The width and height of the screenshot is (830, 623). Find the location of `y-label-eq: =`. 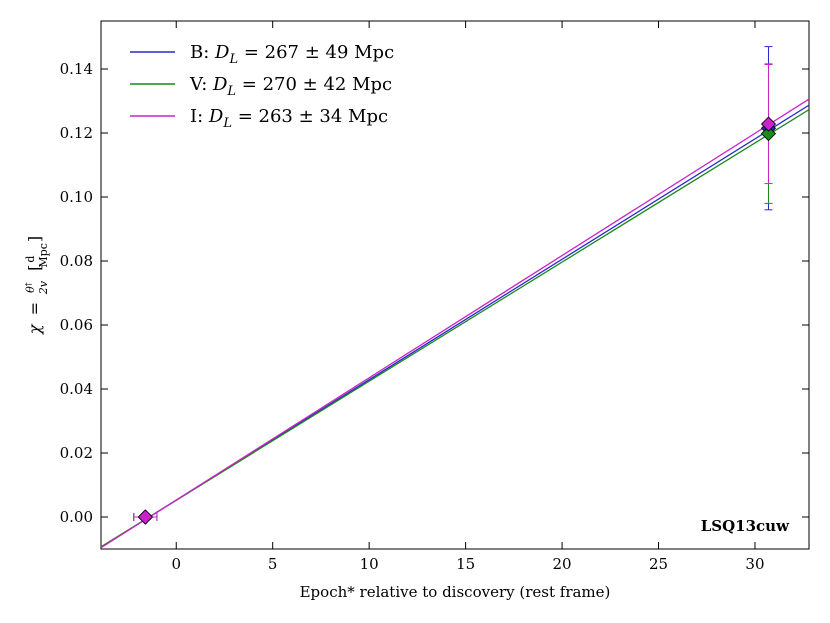

y-label-eq: = is located at coordinates (34, 308).